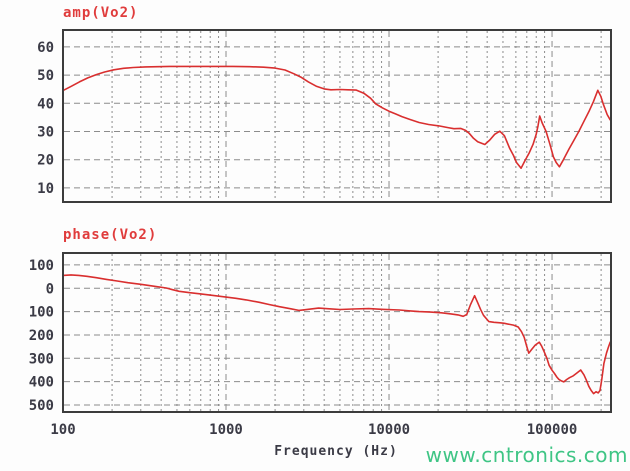  Describe the element at coordinates (45, 133) in the screenshot. I see `y-tick-label: 30` at that location.